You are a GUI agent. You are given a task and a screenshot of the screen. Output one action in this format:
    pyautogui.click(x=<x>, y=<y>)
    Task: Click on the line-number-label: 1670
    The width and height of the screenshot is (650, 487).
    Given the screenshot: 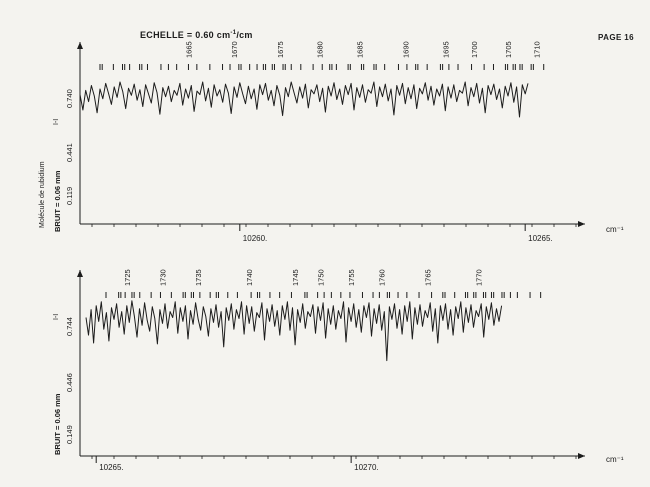 What is the action you would take?
    pyautogui.click(x=234, y=49)
    